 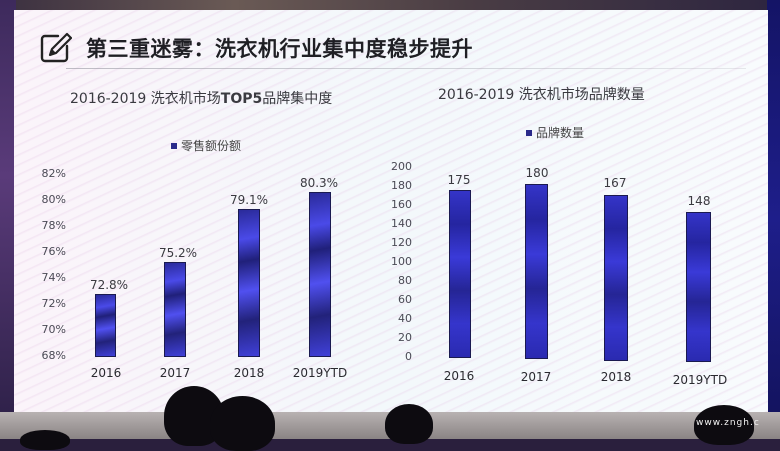 I want to click on bar-value-label: 180, so click(x=537, y=173).